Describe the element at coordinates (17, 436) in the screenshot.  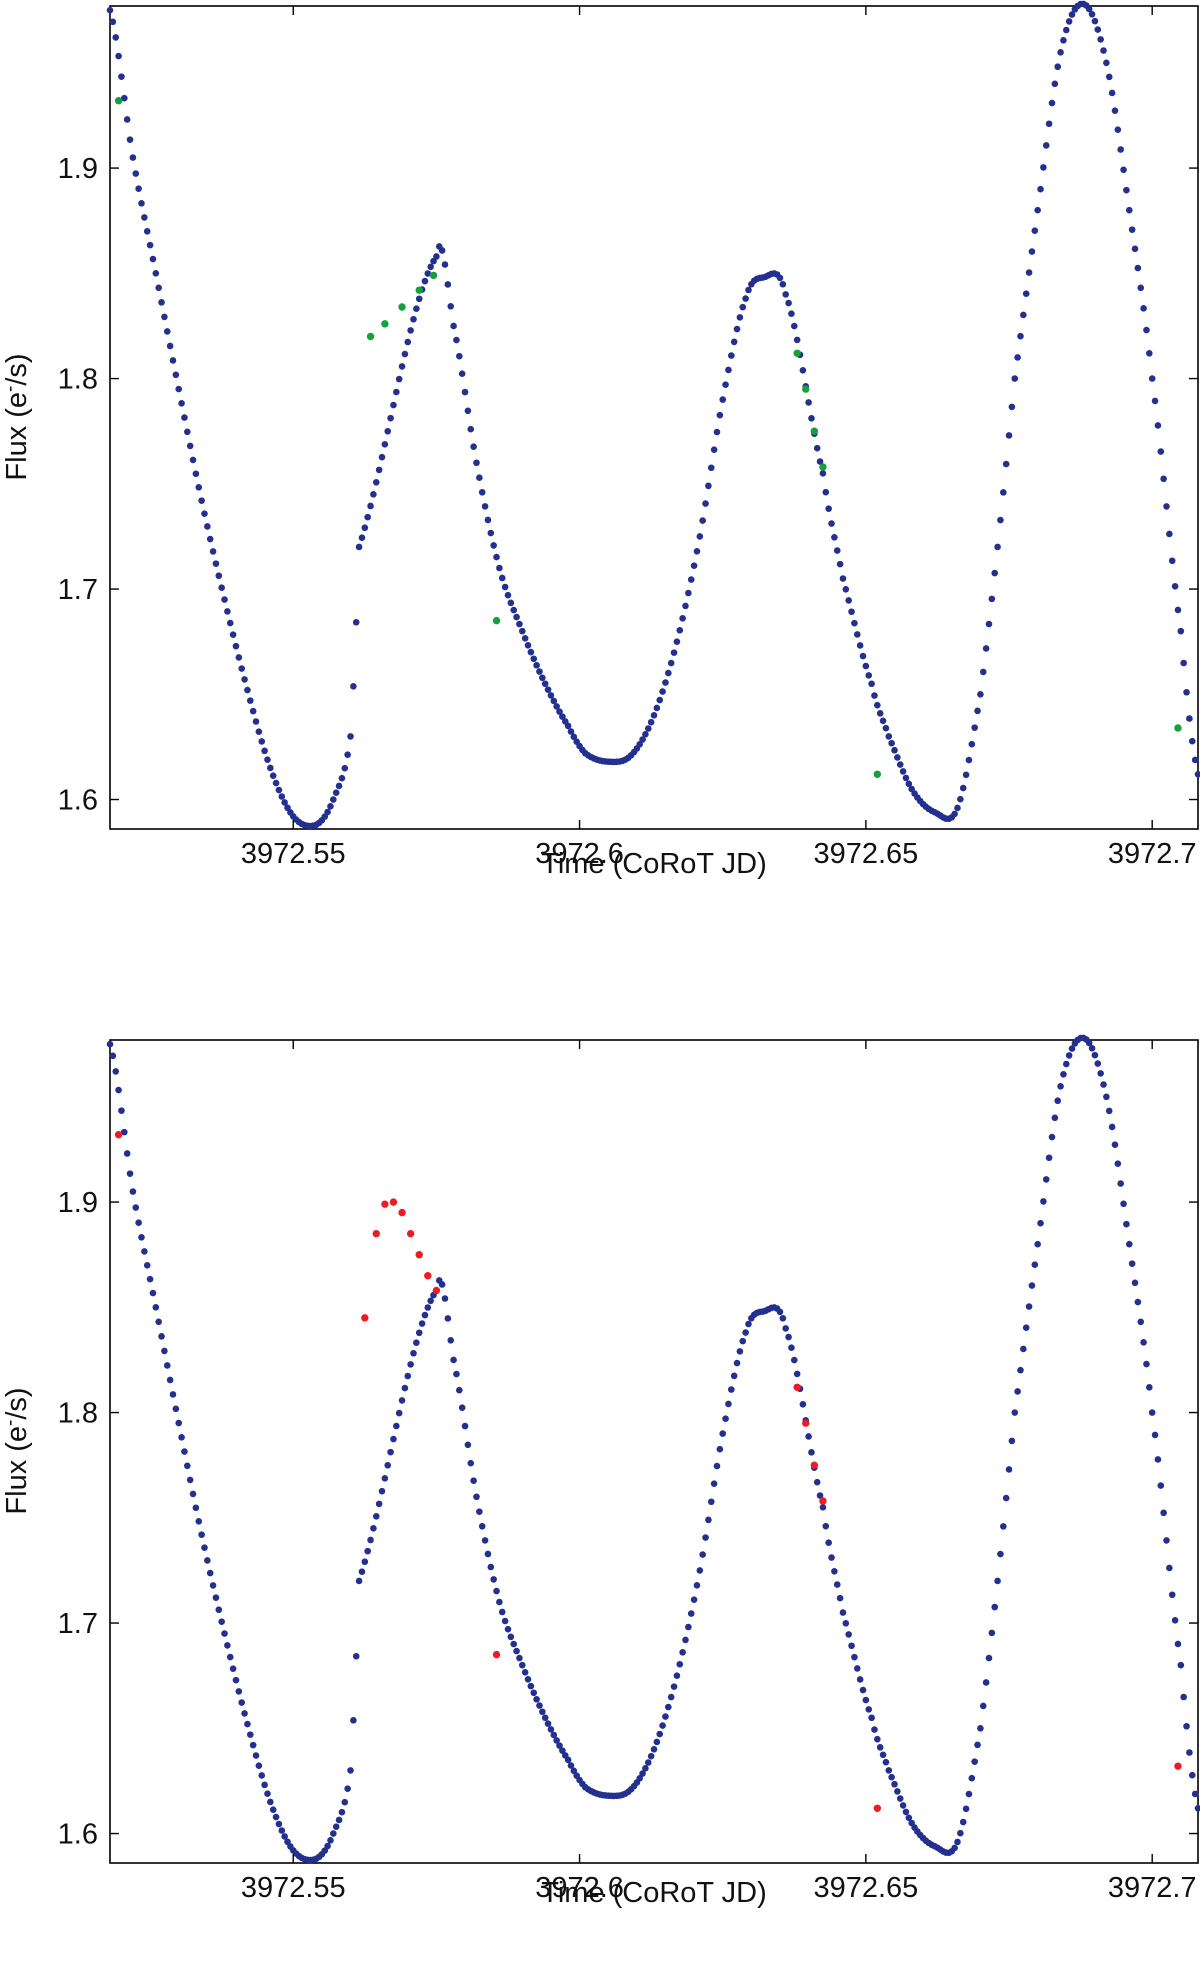
I see `top-y-axis-label-main: Flux (e` at that location.